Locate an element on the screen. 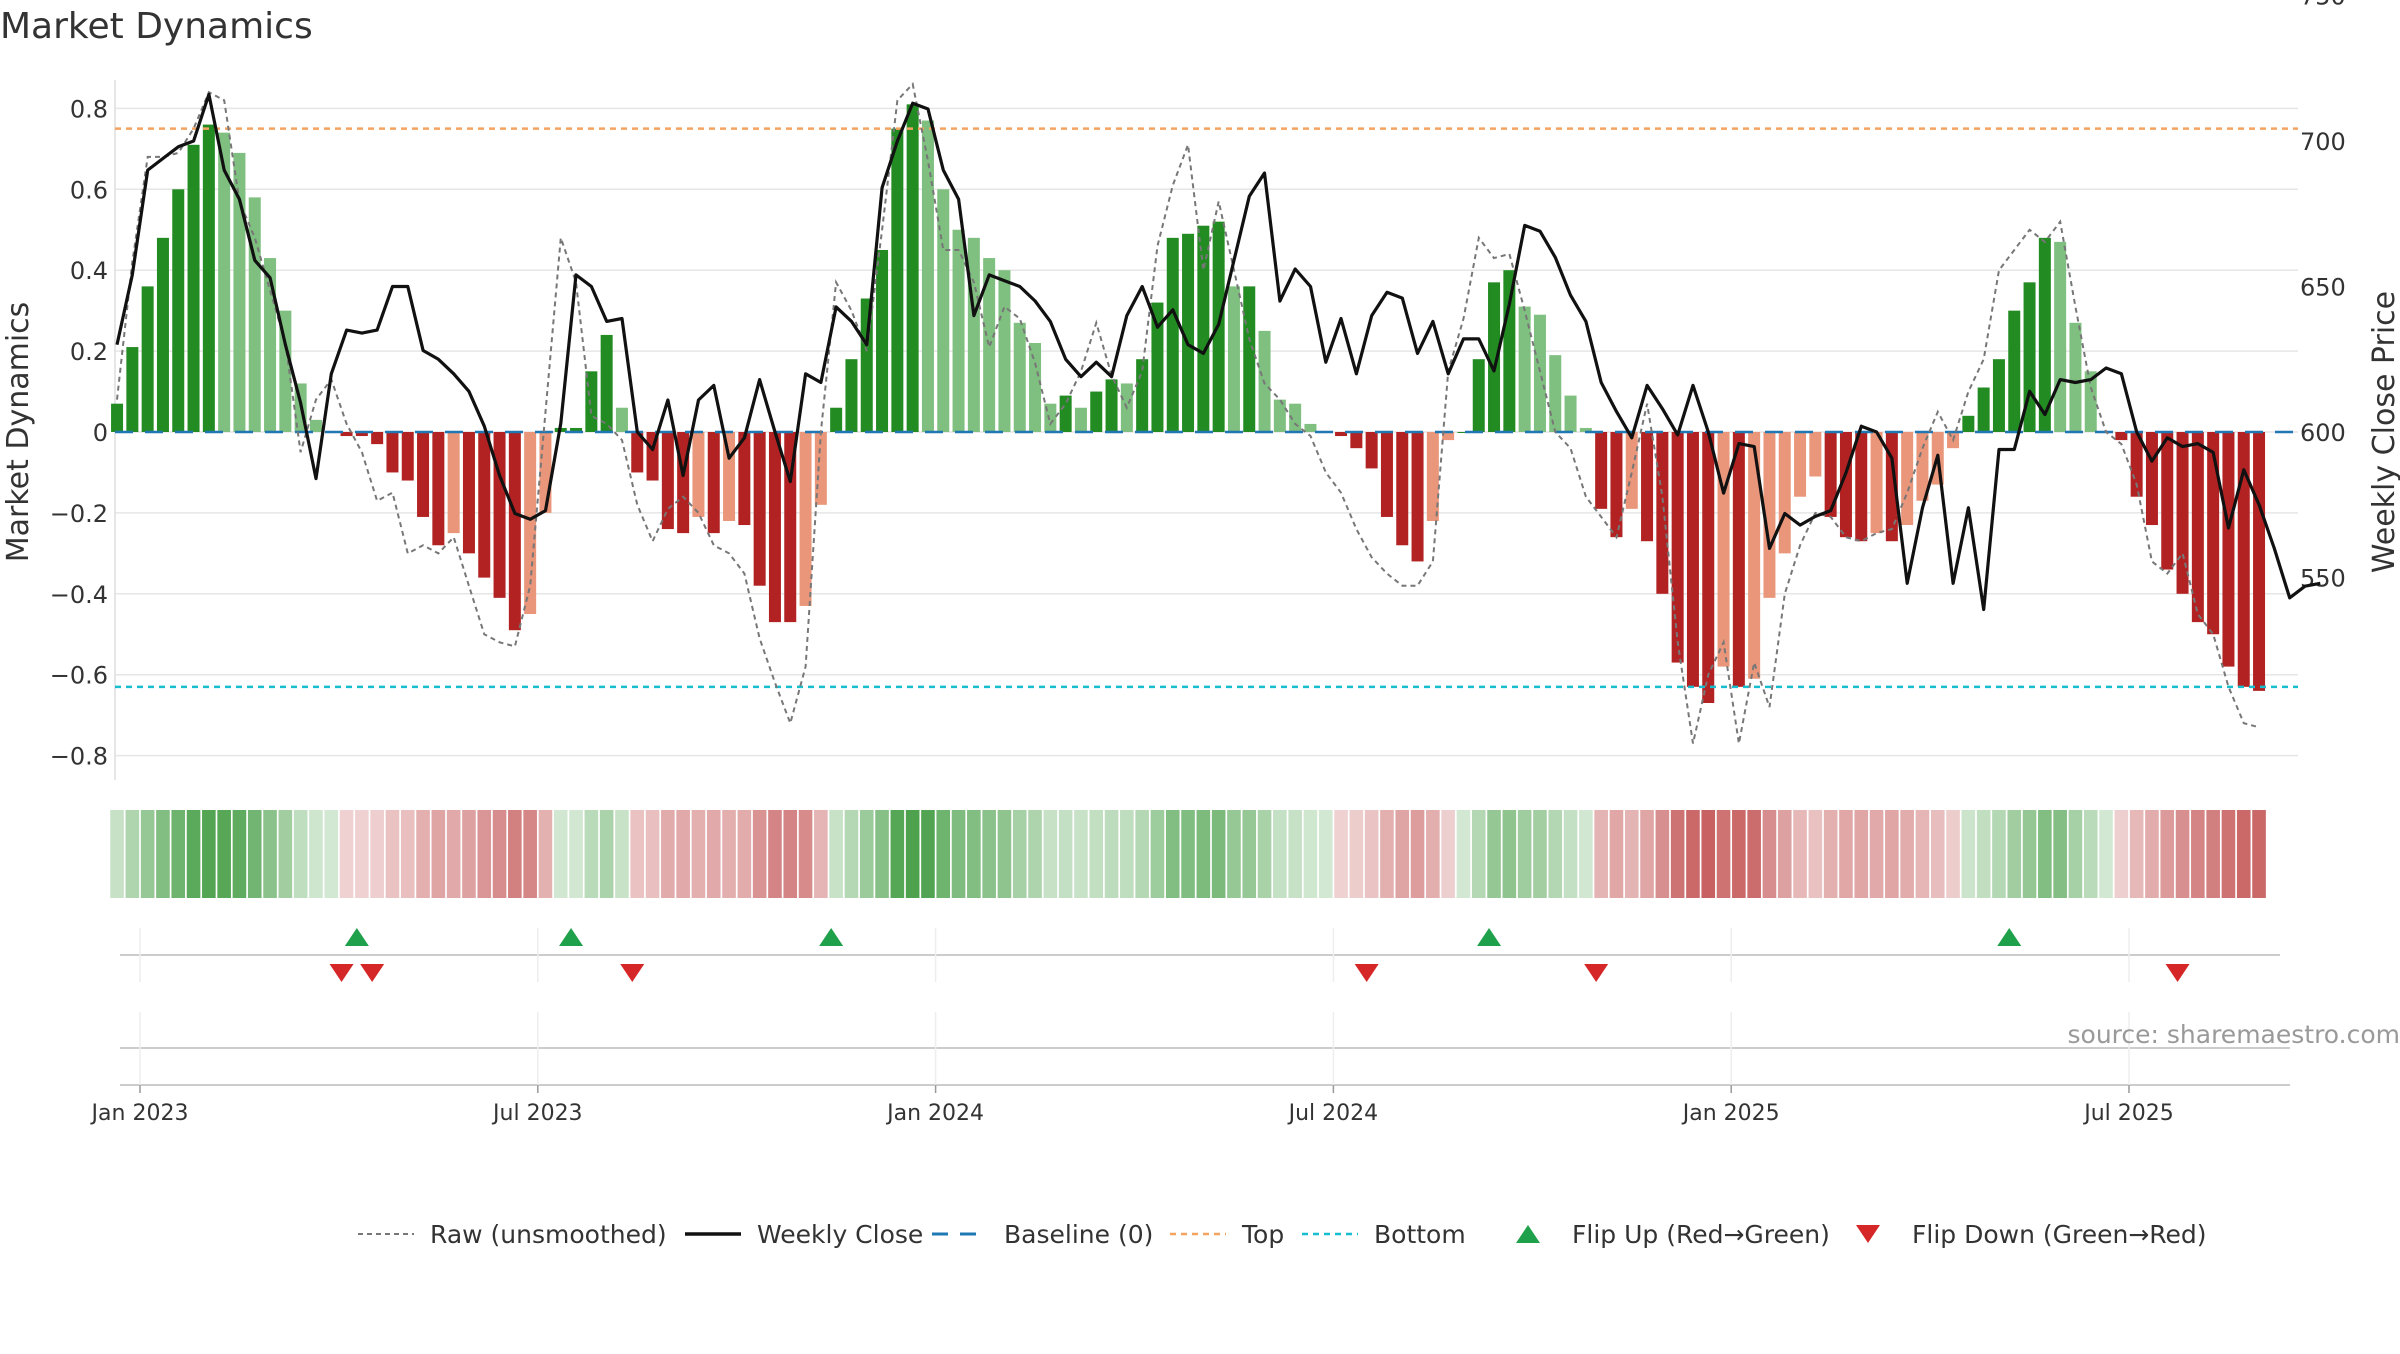  legend-flip-up-swatch is located at coordinates (1528, 1234).